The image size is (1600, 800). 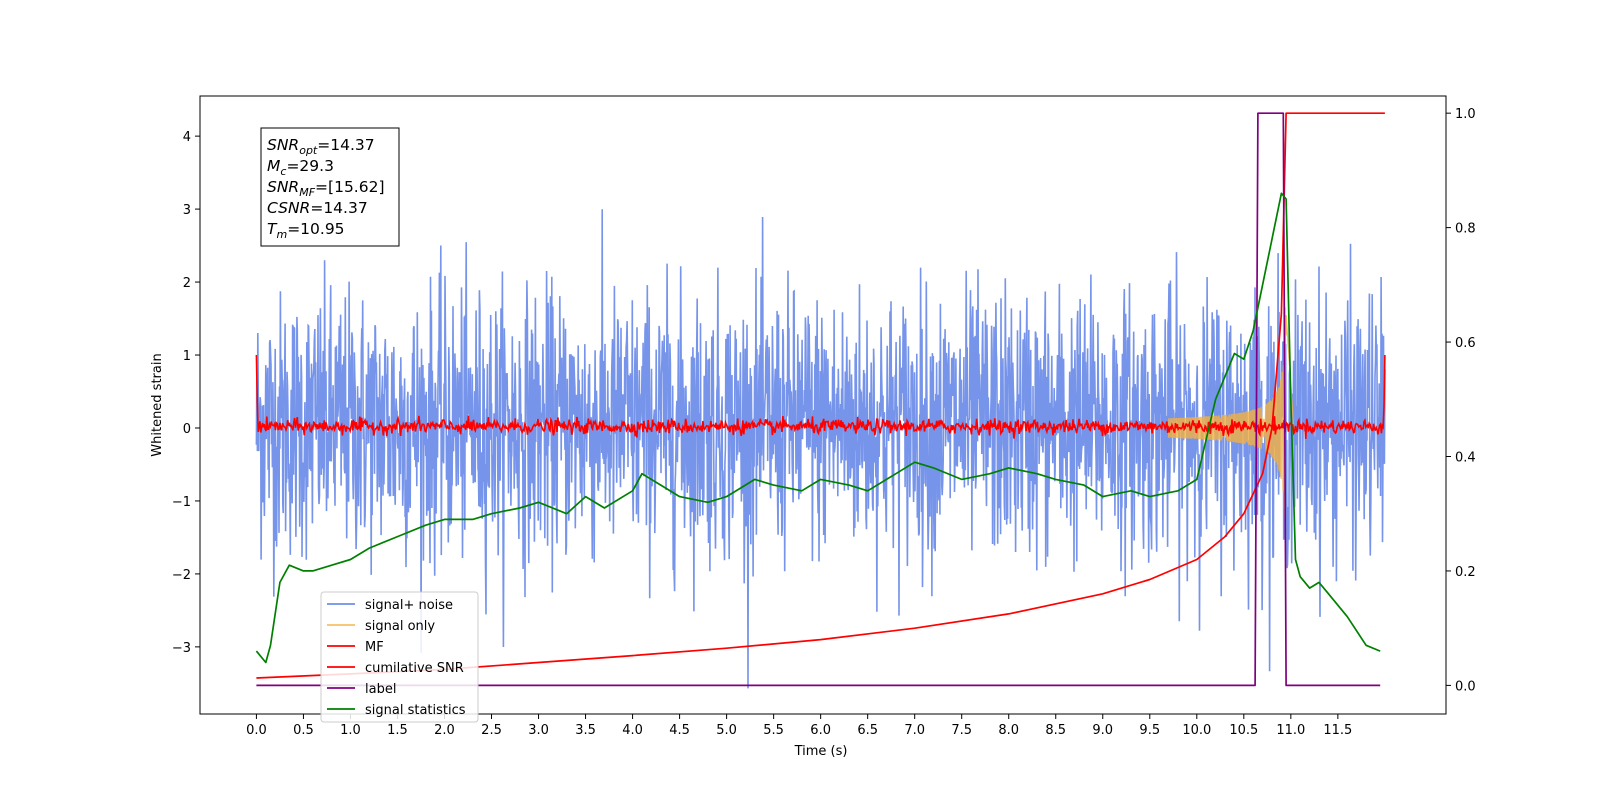 What do you see at coordinates (397, 730) in the screenshot?
I see `x-tick-label: 1.5` at bounding box center [397, 730].